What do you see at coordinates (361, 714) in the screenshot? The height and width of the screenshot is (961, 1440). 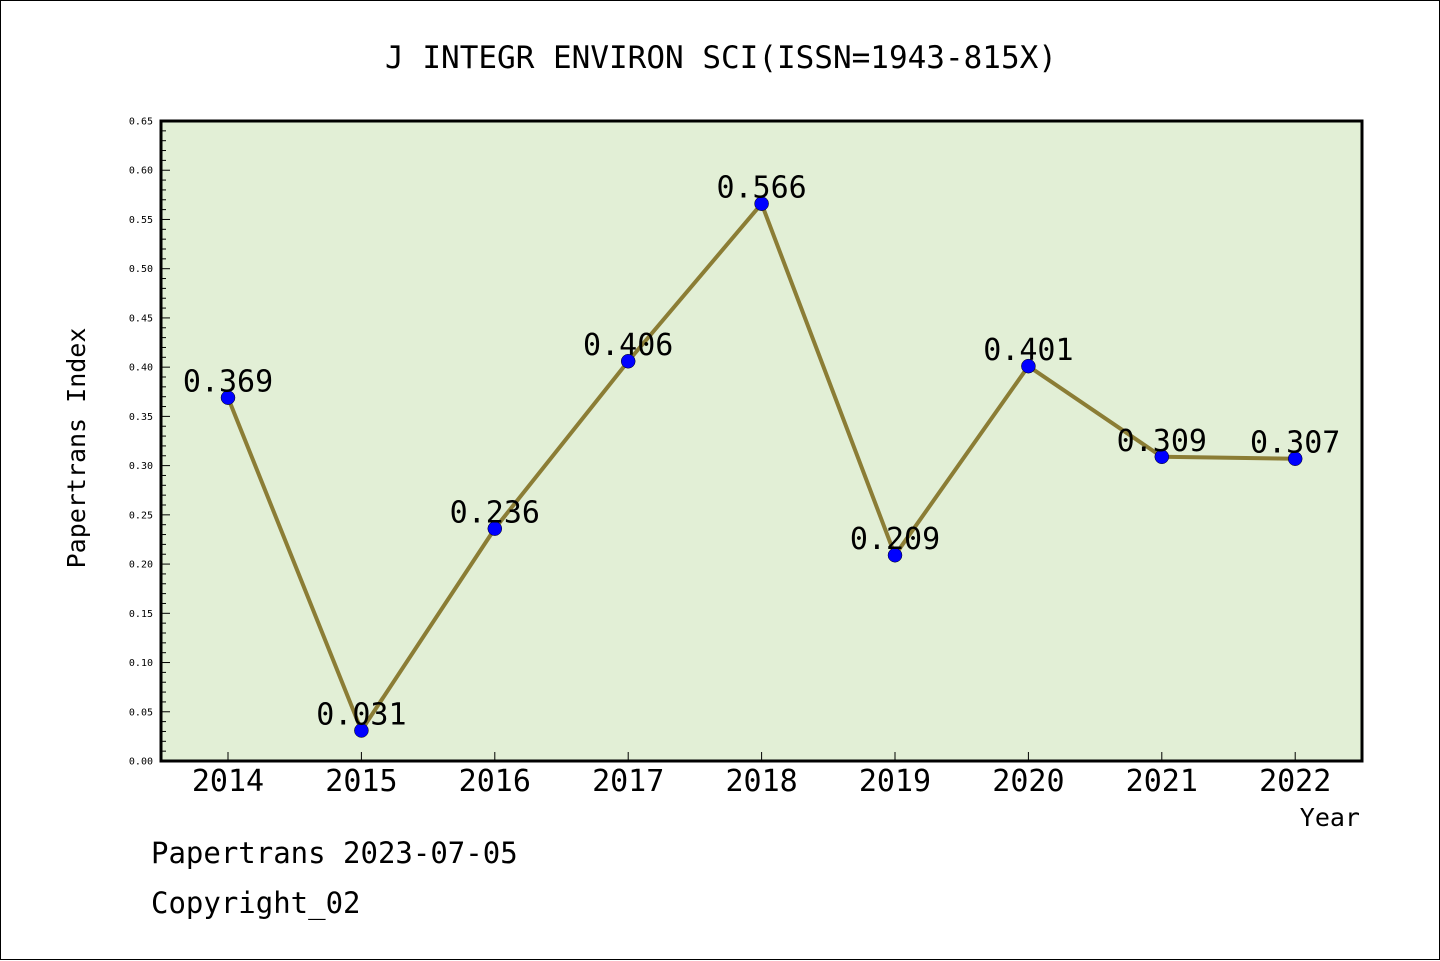 I see `data-label: 0.031` at bounding box center [361, 714].